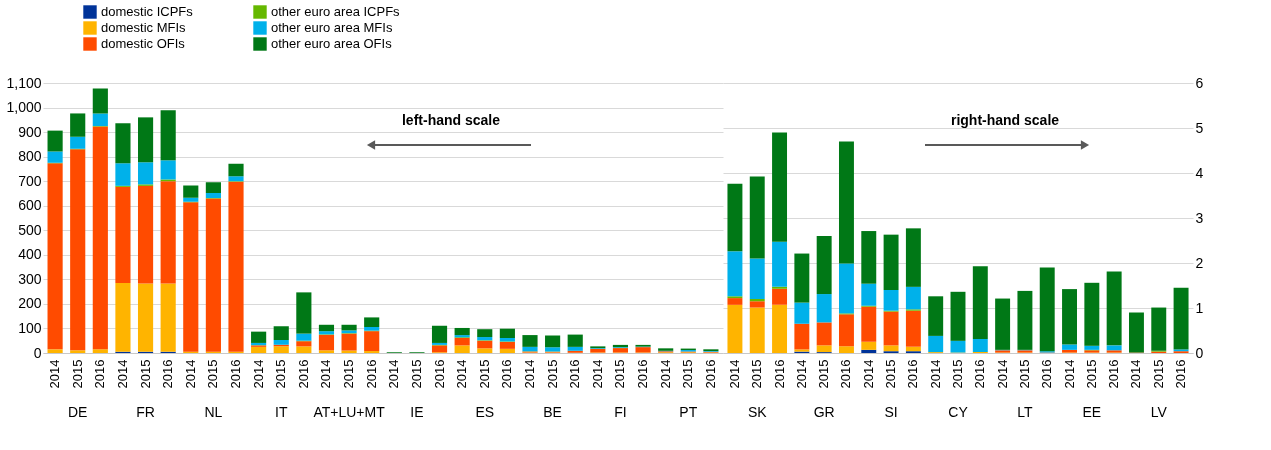 This screenshot has height=450, width=1271. What do you see at coordinates (1005, 120) in the screenshot?
I see `annotation: right-hand scale` at bounding box center [1005, 120].